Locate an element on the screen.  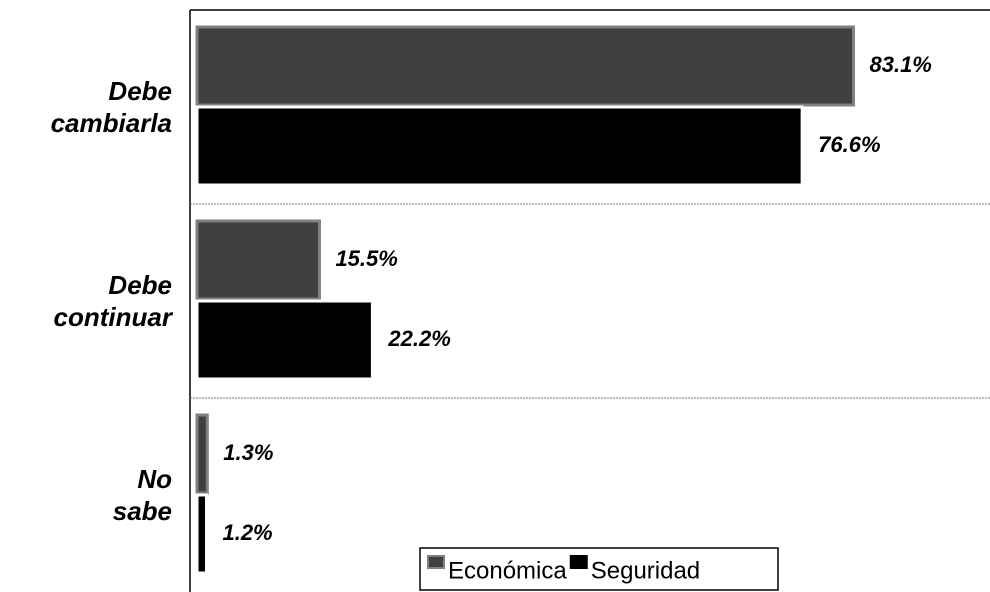
category-label: Debe cambiarla is located at coordinates (111, 107).